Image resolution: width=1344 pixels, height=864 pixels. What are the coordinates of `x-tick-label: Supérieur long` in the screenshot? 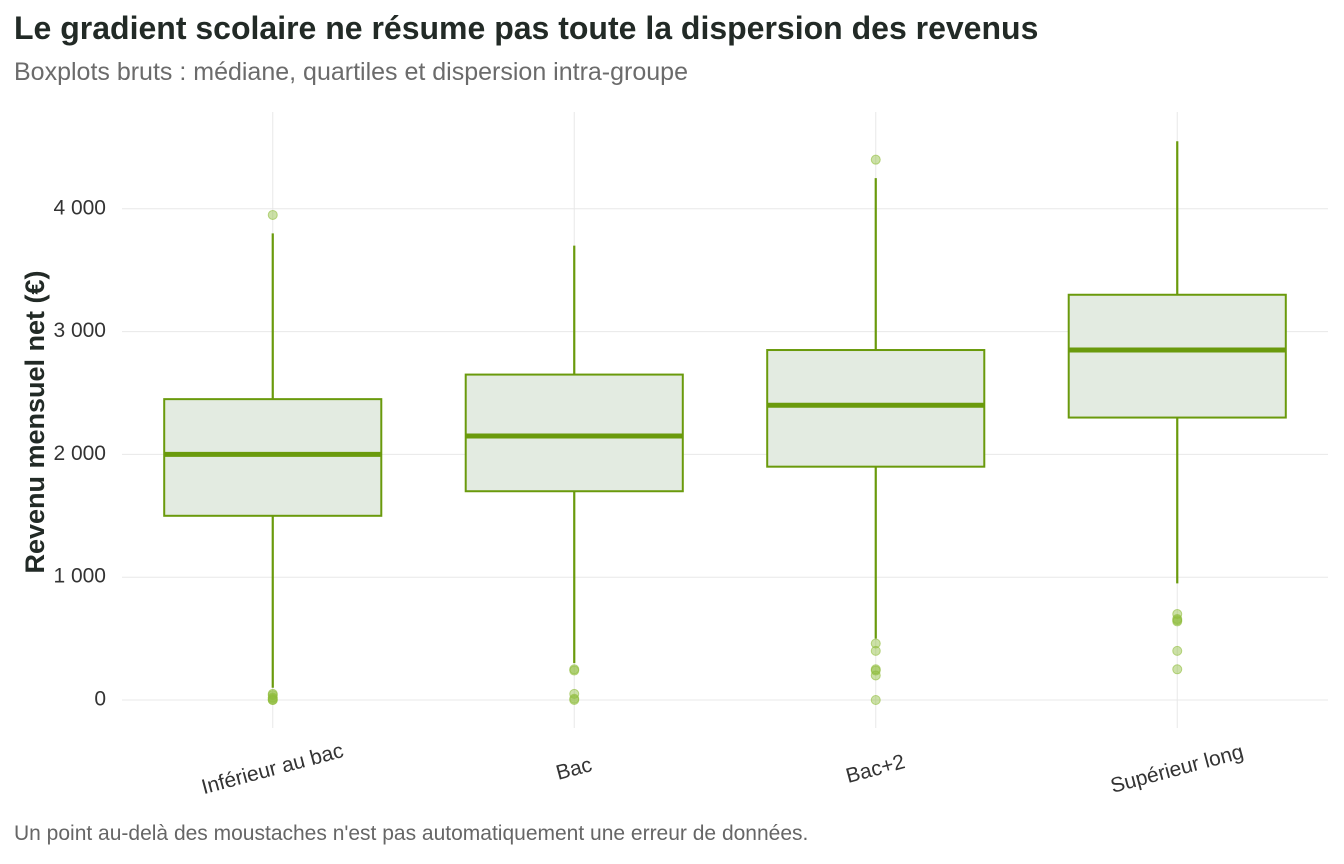 It's located at (1177, 769).